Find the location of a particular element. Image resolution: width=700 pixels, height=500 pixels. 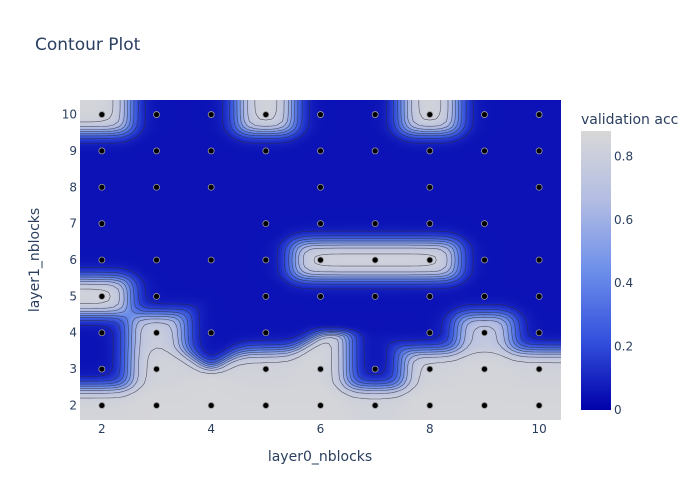

colorbar: validation acc 0 0.2 0.4 0.6 0.8 is located at coordinates (629, 264).